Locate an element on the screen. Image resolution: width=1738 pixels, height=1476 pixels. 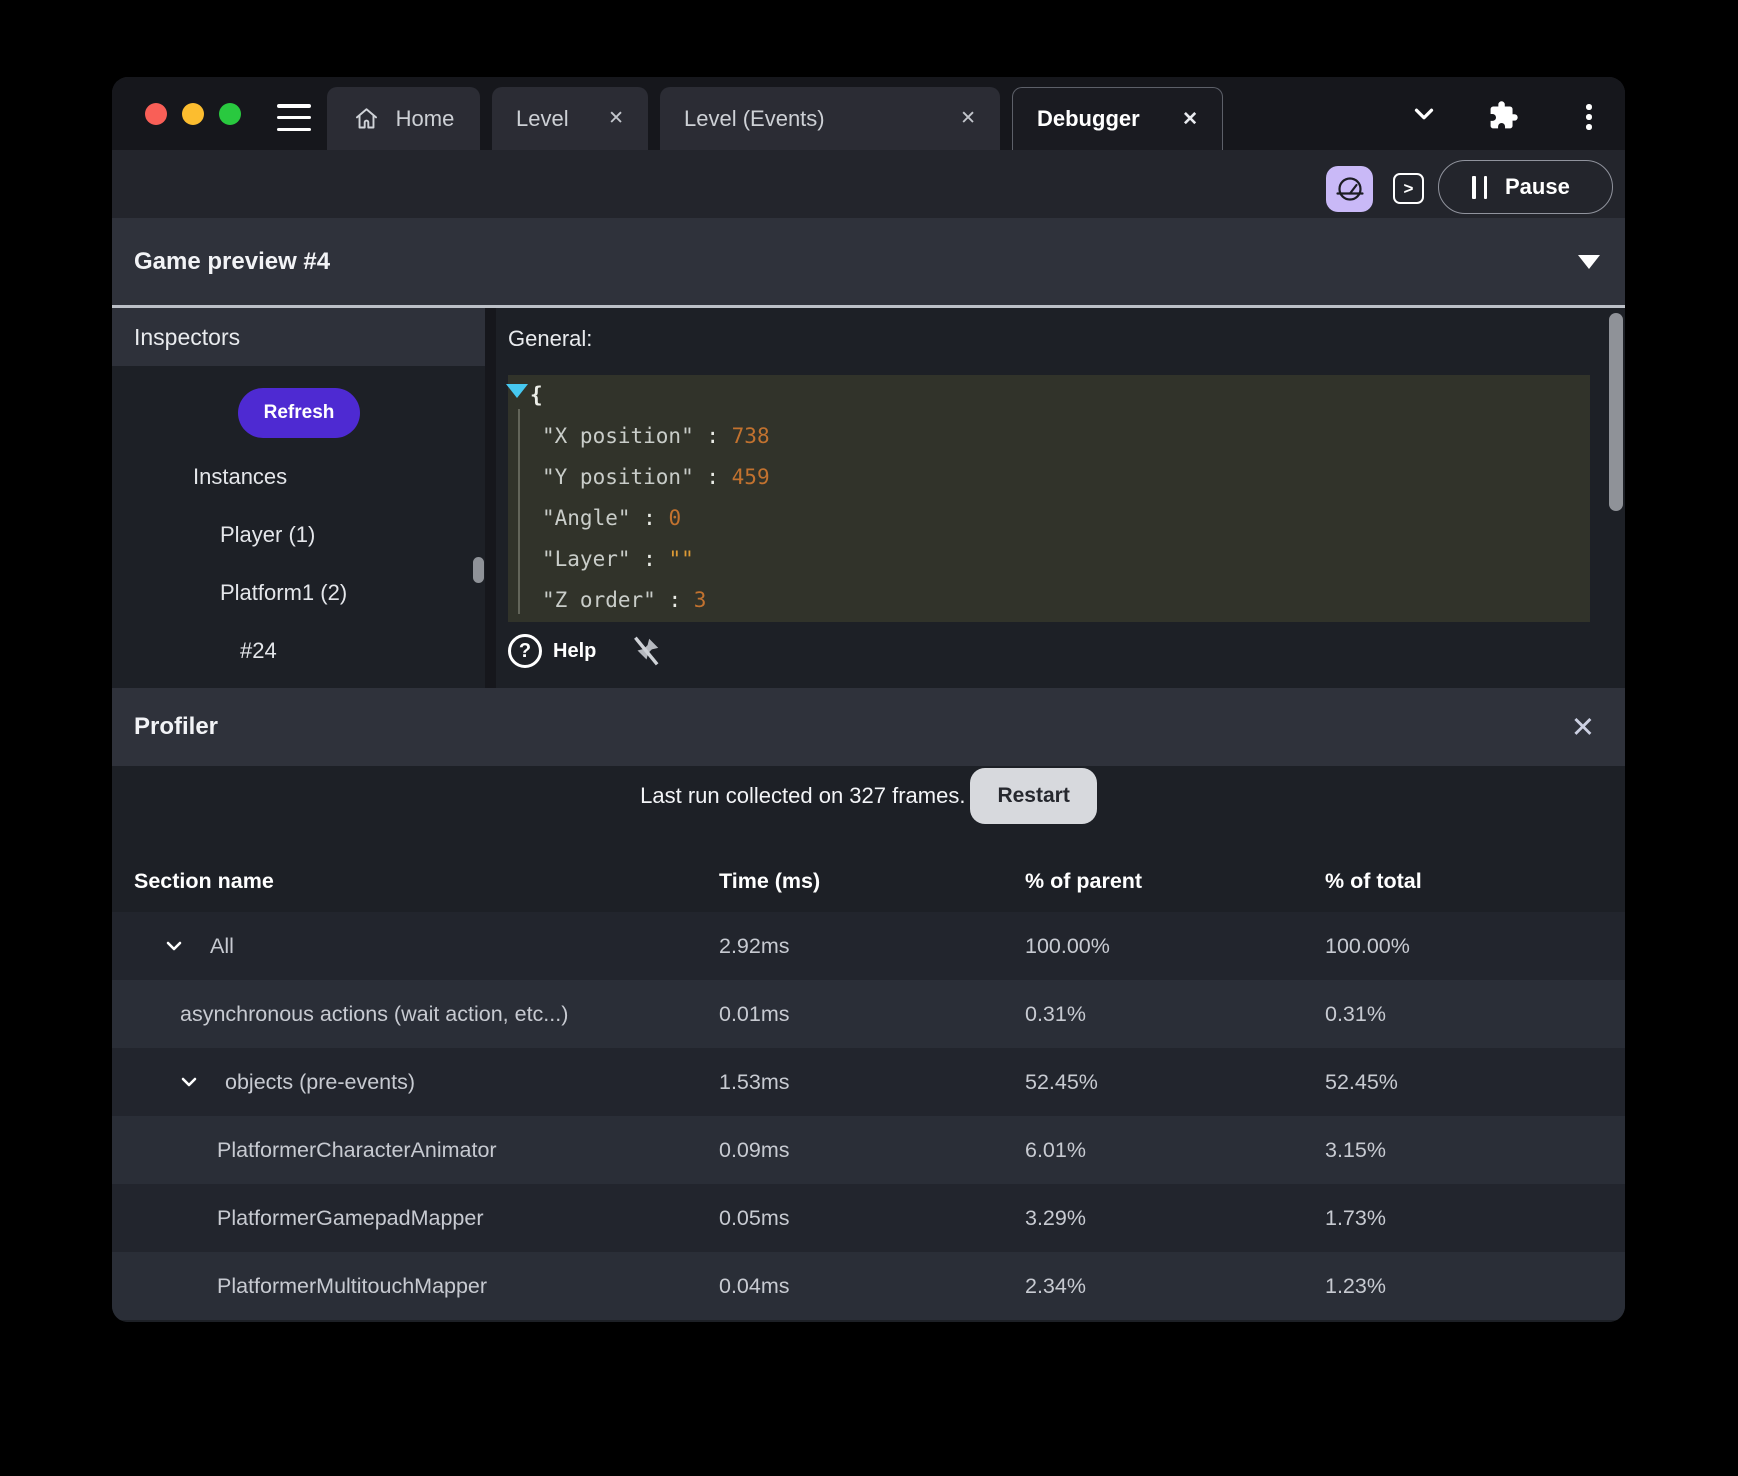
cell-percent-of-parent: 0.31% is located at coordinates (1055, 1014).